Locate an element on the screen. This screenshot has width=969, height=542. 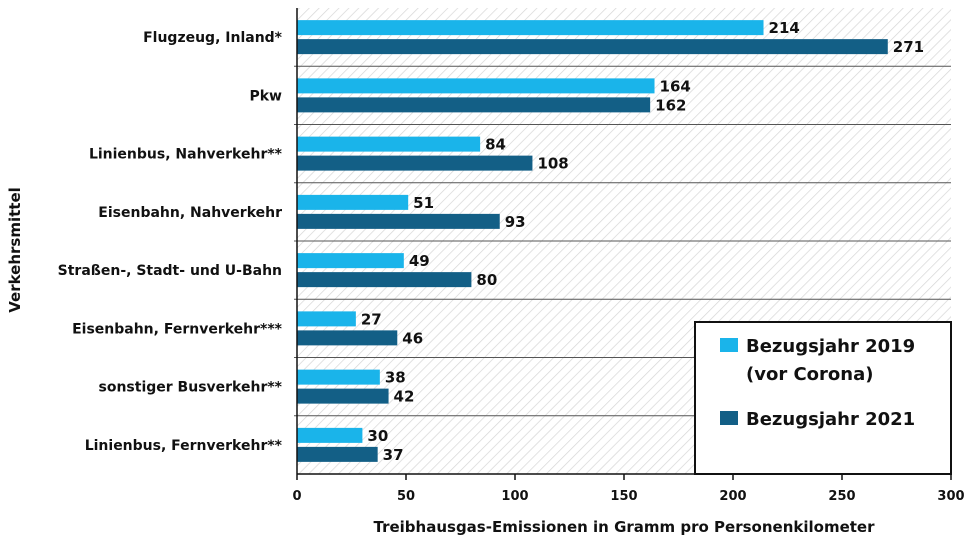
category-label: Linienbus, Fernverkehr** is located at coordinates (184, 446).